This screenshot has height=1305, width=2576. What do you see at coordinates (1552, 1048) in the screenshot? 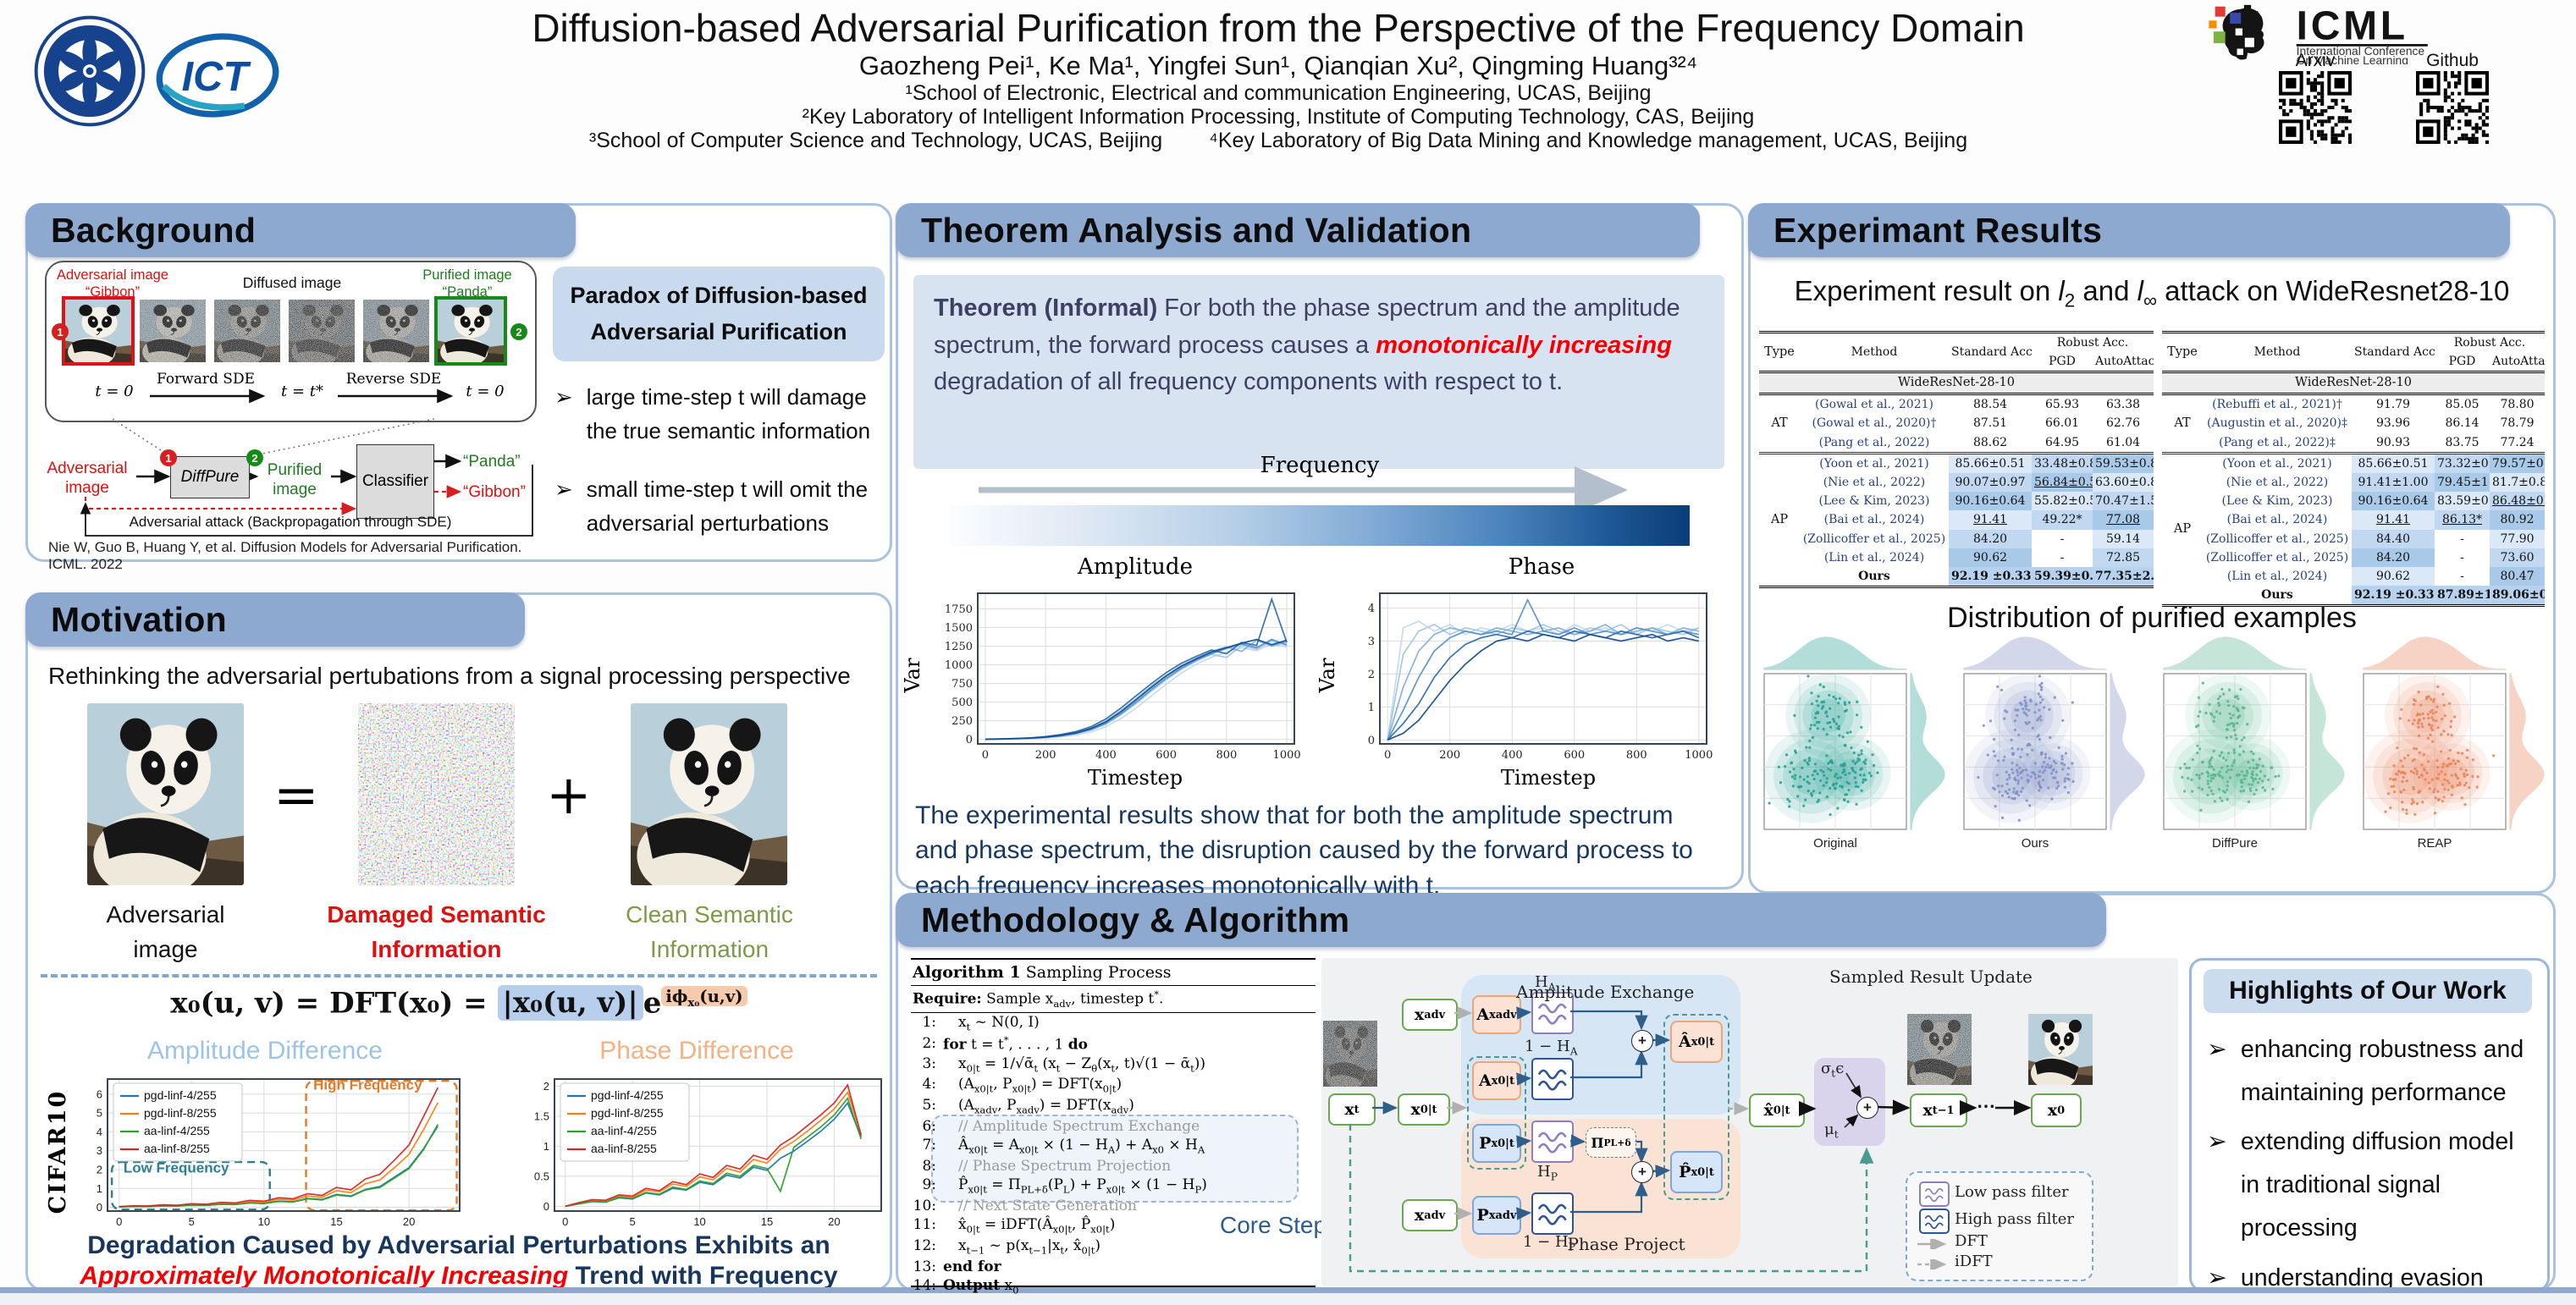
I see `one-minus-HA-label: 1 − HA` at bounding box center [1552, 1048].